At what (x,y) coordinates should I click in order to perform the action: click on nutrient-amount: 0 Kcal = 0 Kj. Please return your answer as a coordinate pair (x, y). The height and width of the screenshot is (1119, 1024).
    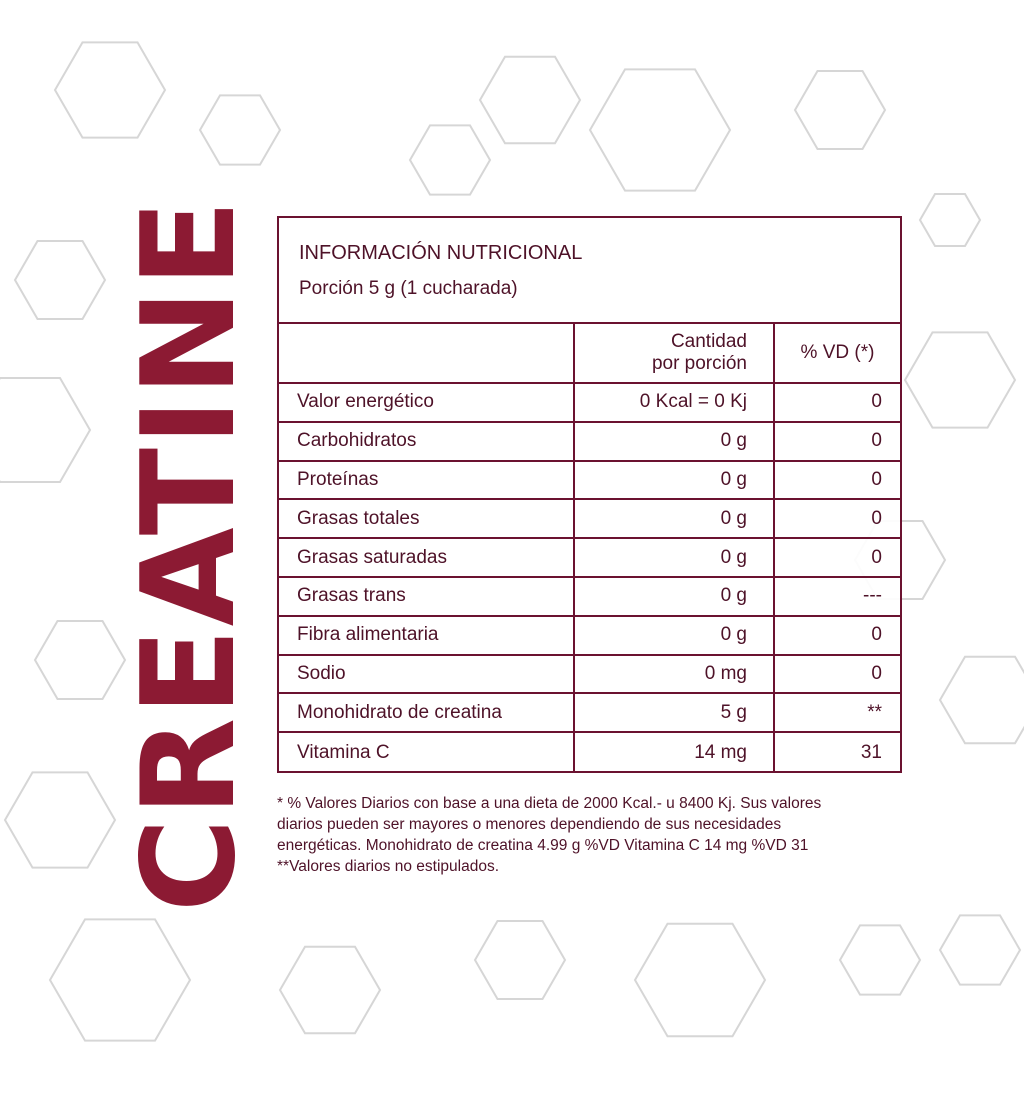
    Looking at the image, I should click on (675, 402).